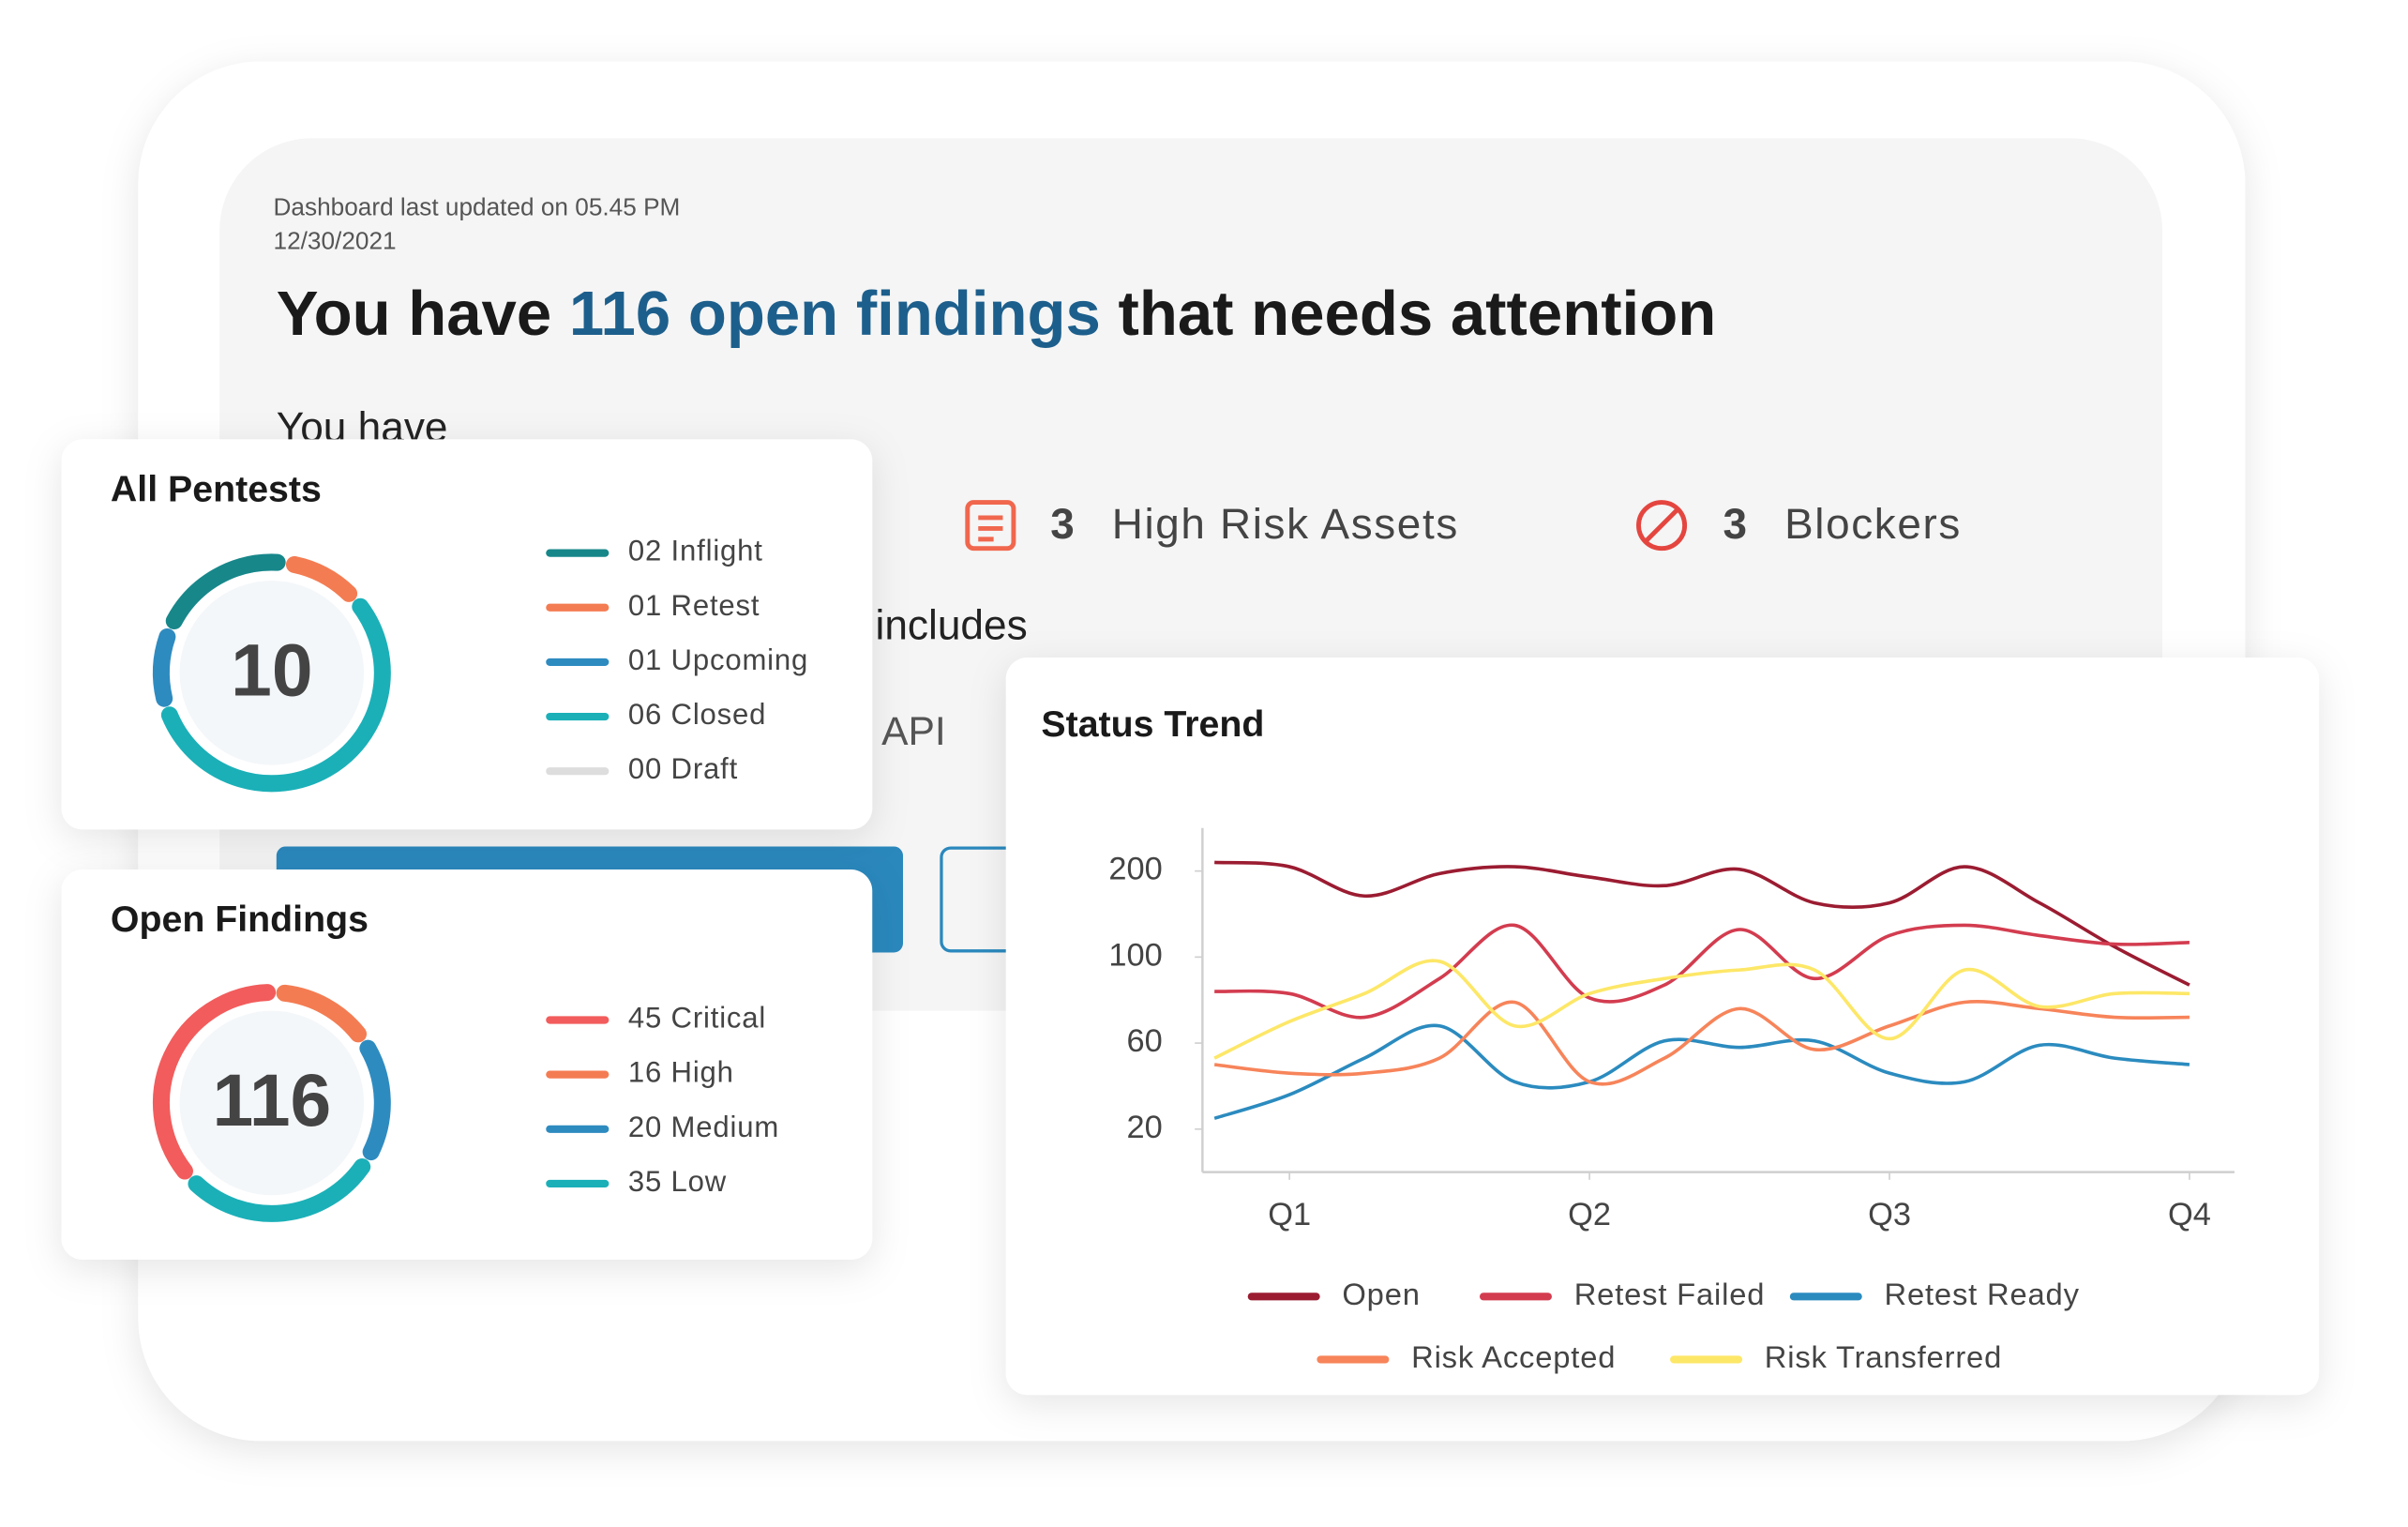  What do you see at coordinates (240, 919) in the screenshot?
I see `card-title: Open Findings` at bounding box center [240, 919].